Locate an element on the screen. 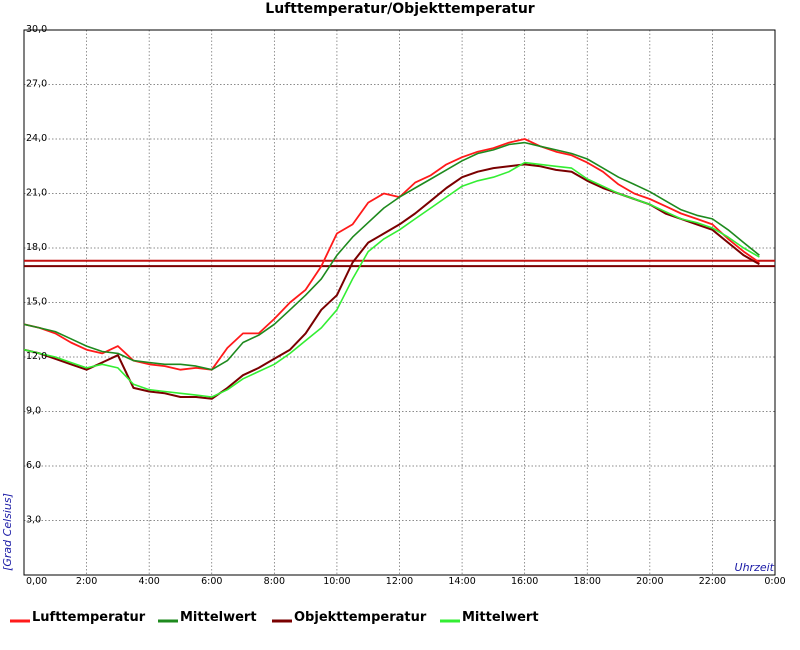 Image resolution: width=800 pixels, height=650 pixels. chart-title: Lufttemperatur/Objekttemperatur is located at coordinates (400, 9).